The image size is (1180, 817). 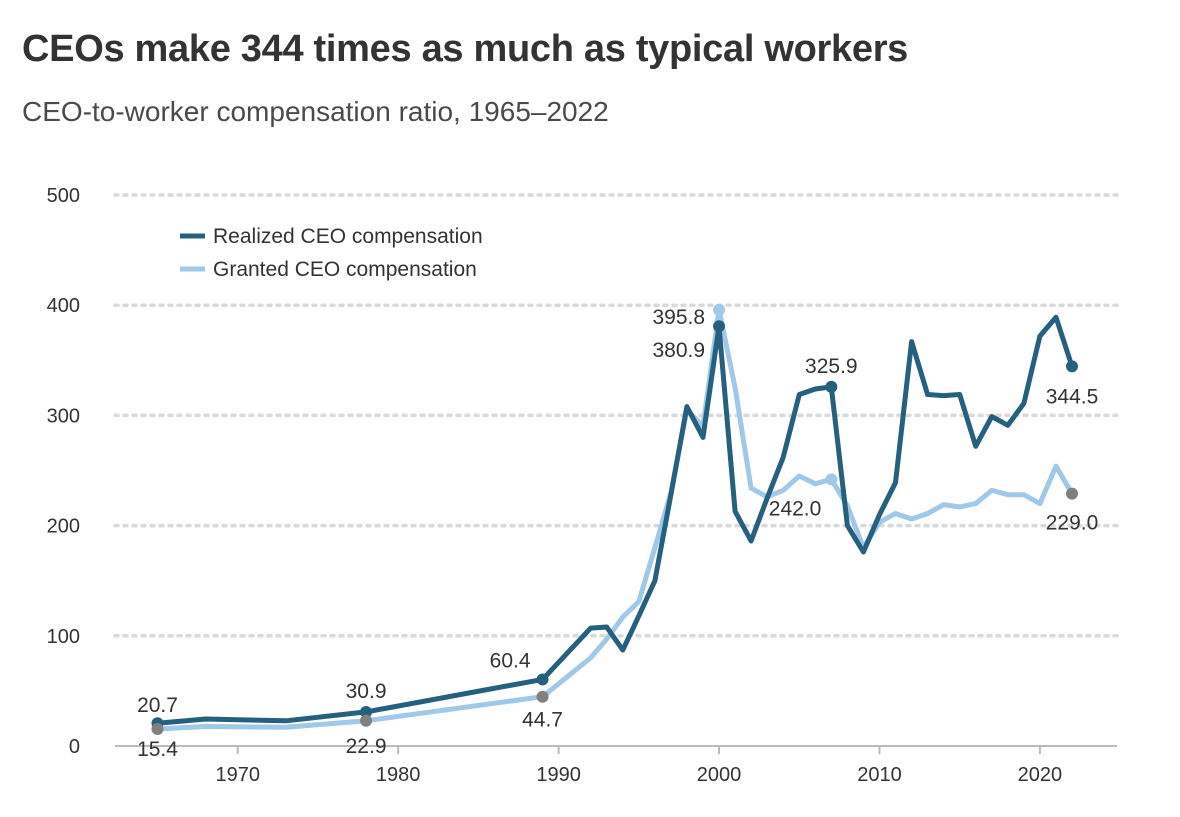 I want to click on realized-legend-label: Realized CEO compensation, so click(x=348, y=236).